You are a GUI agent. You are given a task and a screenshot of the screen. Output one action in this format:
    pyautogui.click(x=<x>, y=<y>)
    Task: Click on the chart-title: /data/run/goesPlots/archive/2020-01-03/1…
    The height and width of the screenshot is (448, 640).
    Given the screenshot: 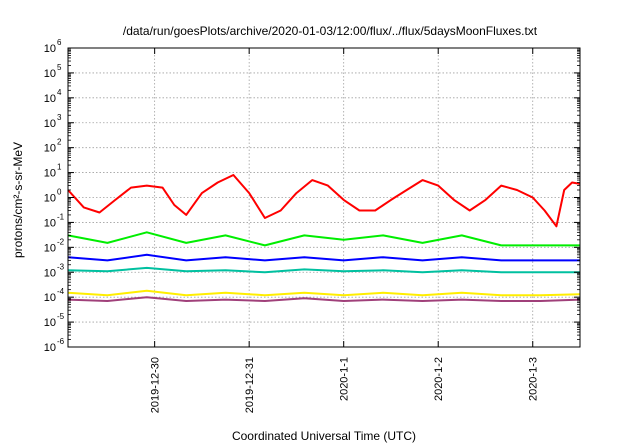 What is the action you would take?
    pyautogui.click(x=330, y=31)
    